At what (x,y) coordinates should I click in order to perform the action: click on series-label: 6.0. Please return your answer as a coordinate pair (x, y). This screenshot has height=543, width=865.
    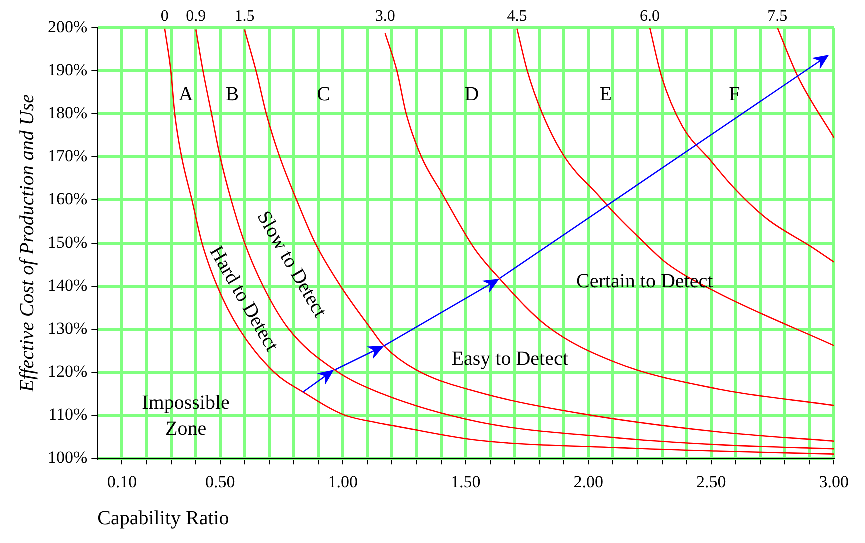
    Looking at the image, I should click on (650, 17).